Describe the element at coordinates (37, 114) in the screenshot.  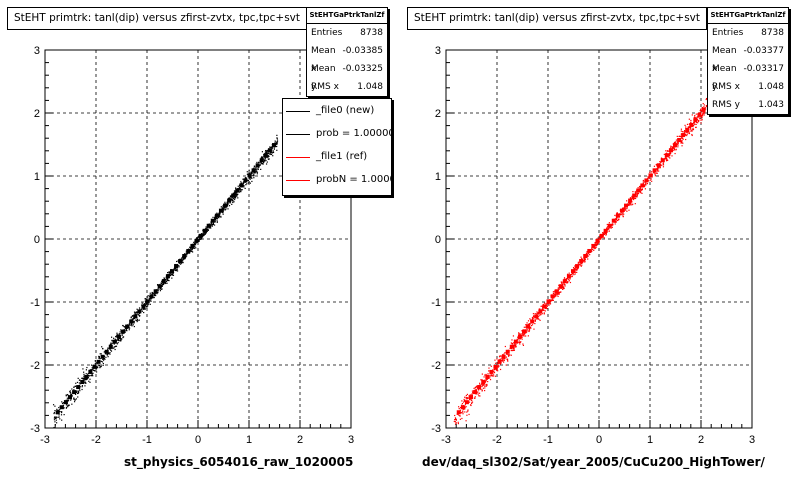
I see `y-tick-label: 2` at that location.